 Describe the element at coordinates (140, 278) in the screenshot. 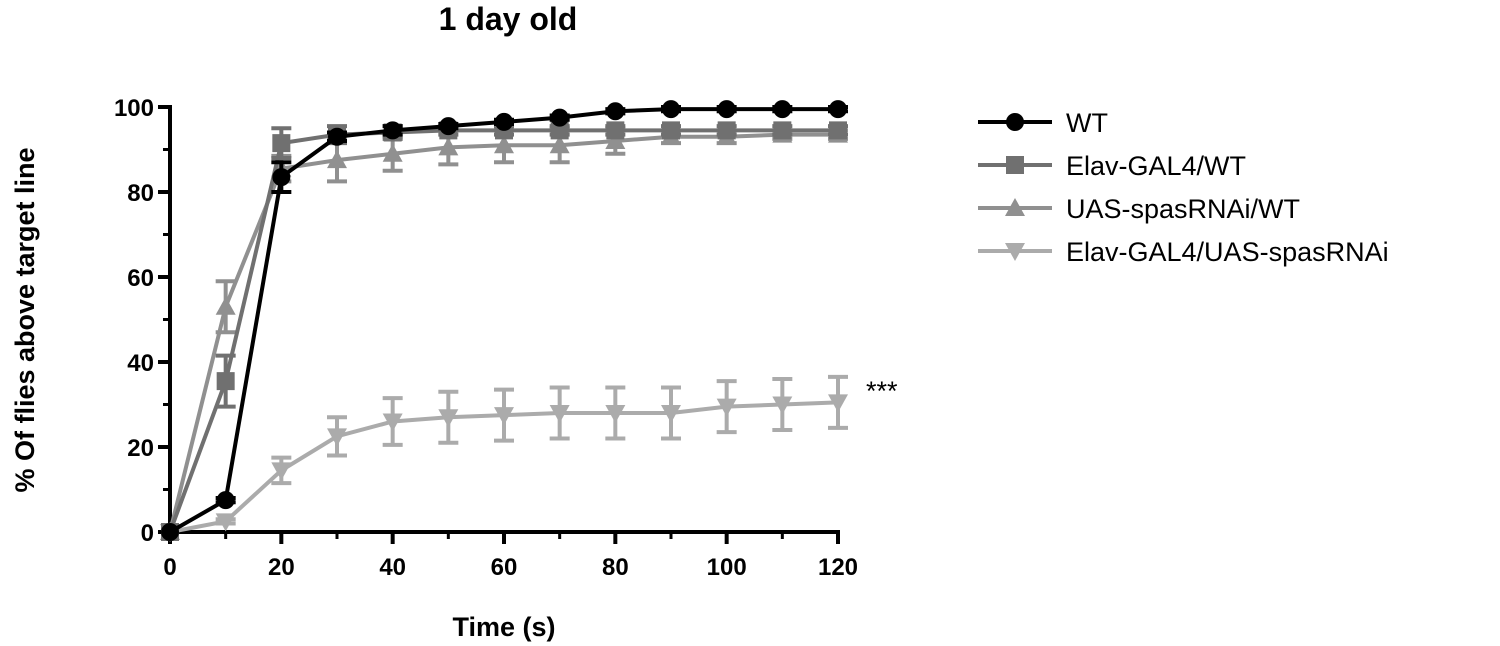

I see `y-tick-label: 60` at that location.